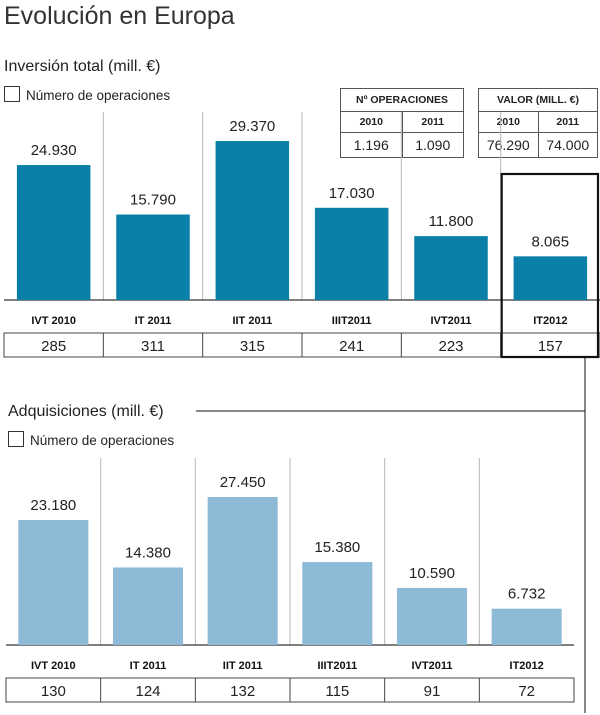 The width and height of the screenshot is (600, 715). Describe the element at coordinates (243, 482) in the screenshot. I see `bar-value-label: 27.450` at that location.